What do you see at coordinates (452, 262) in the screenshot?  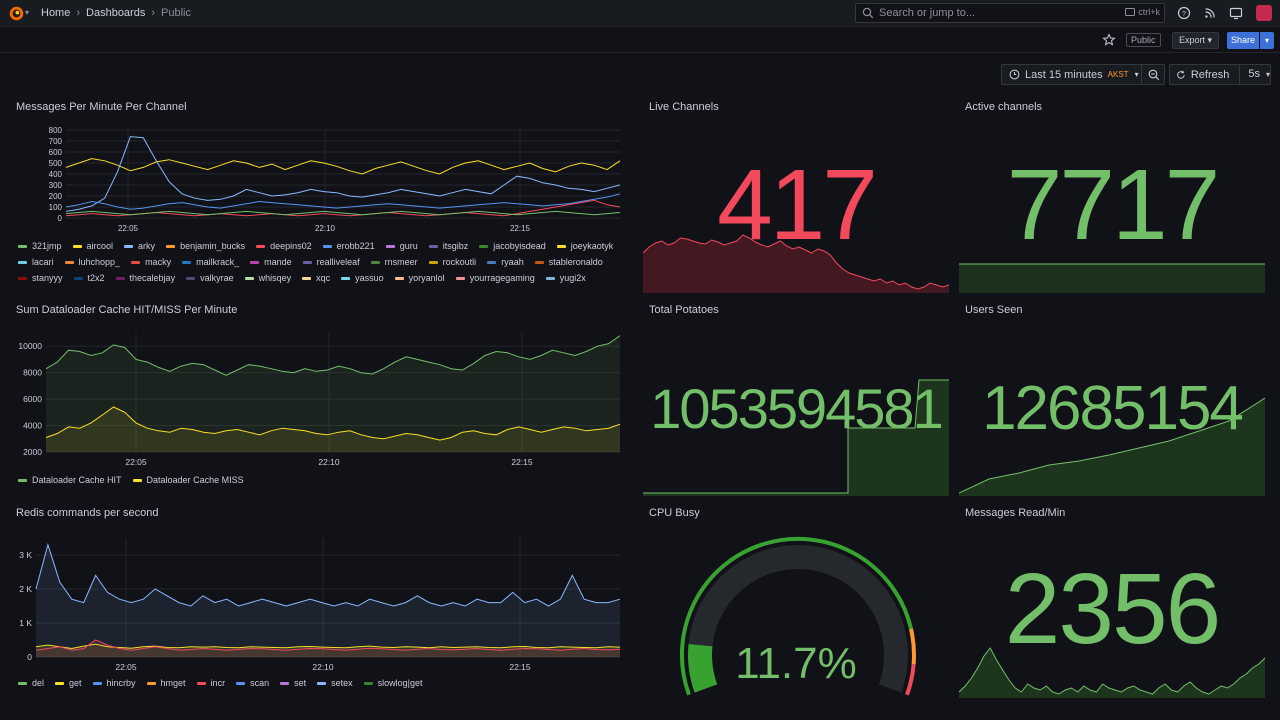 I see `legend-item: rockoutli` at bounding box center [452, 262].